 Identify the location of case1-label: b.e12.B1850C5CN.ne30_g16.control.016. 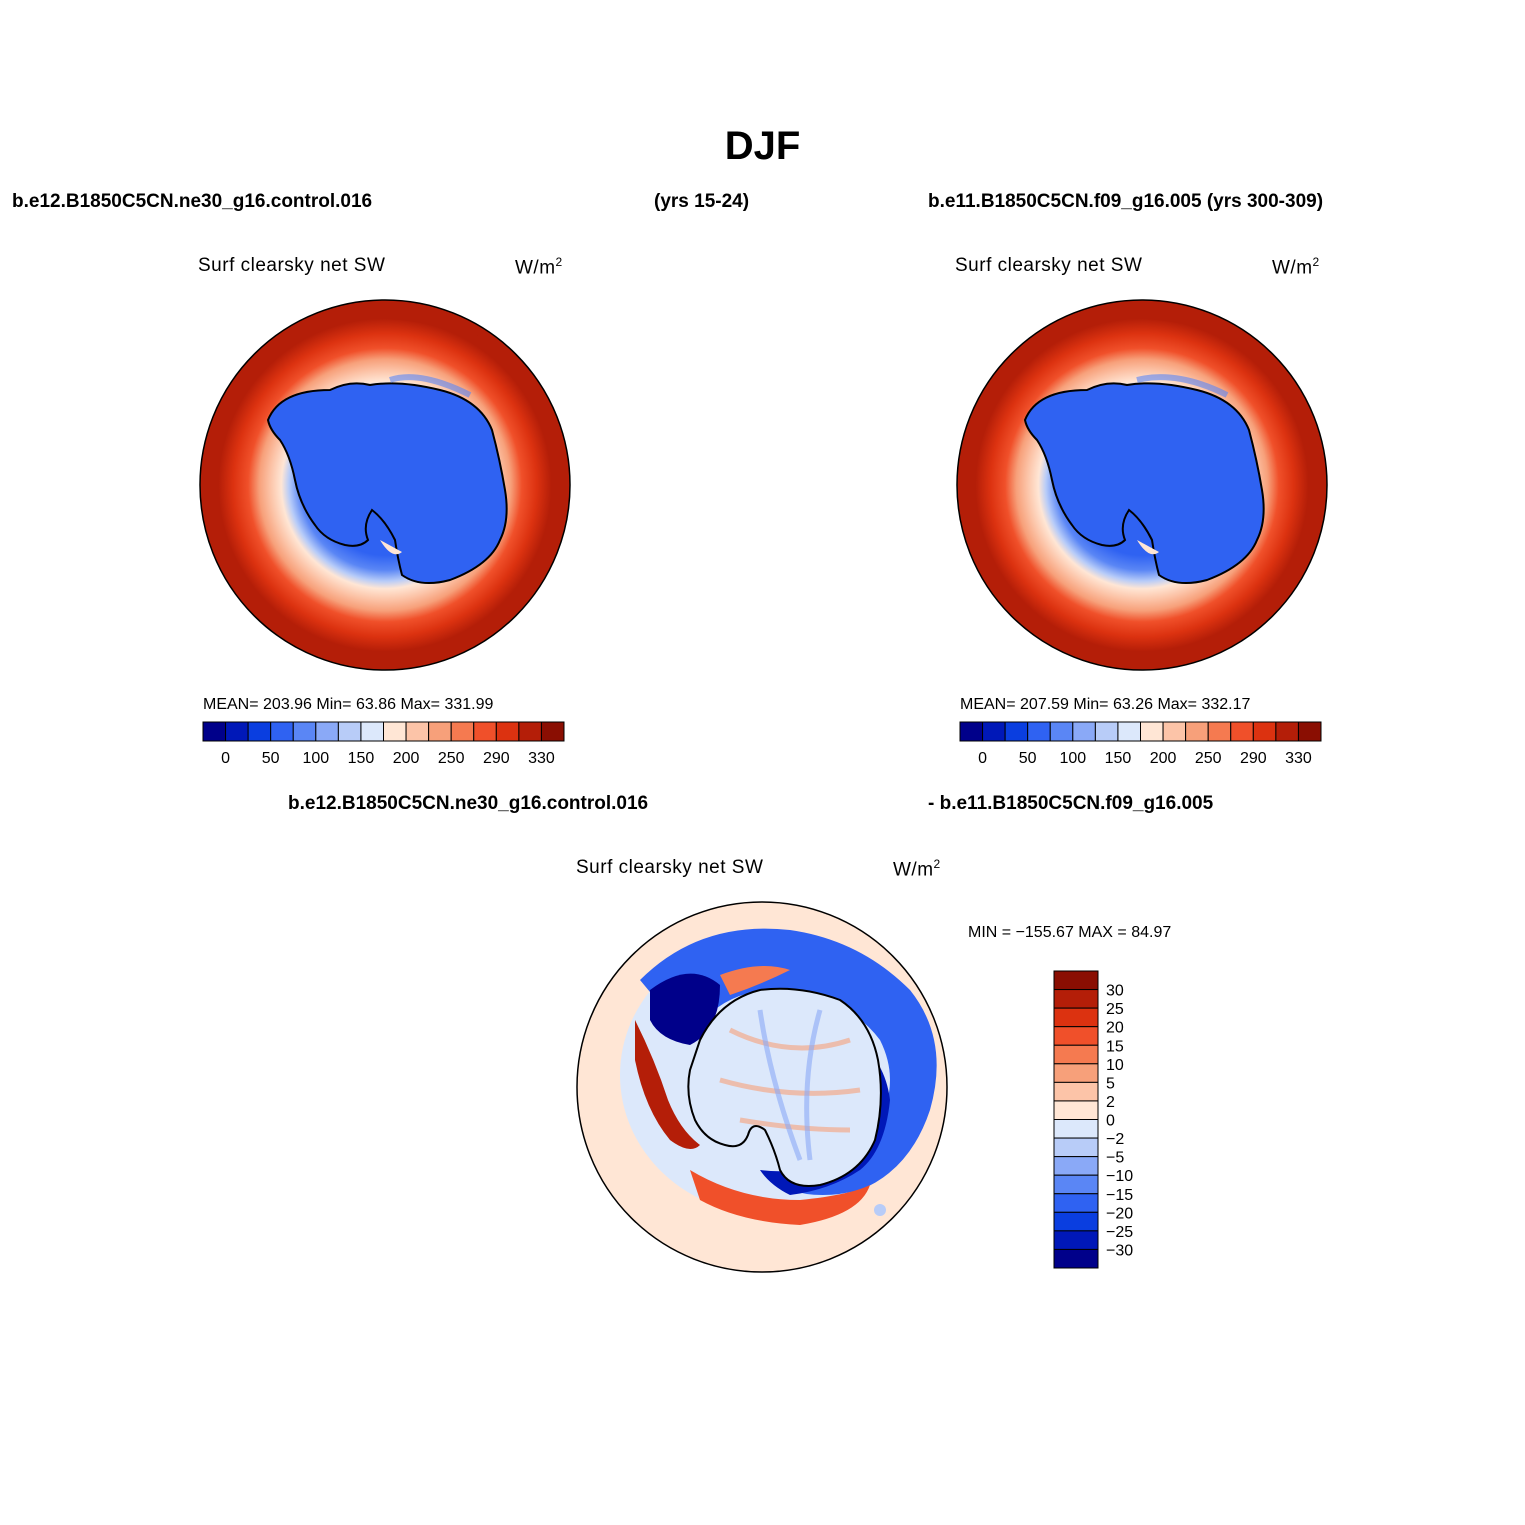
(192, 201).